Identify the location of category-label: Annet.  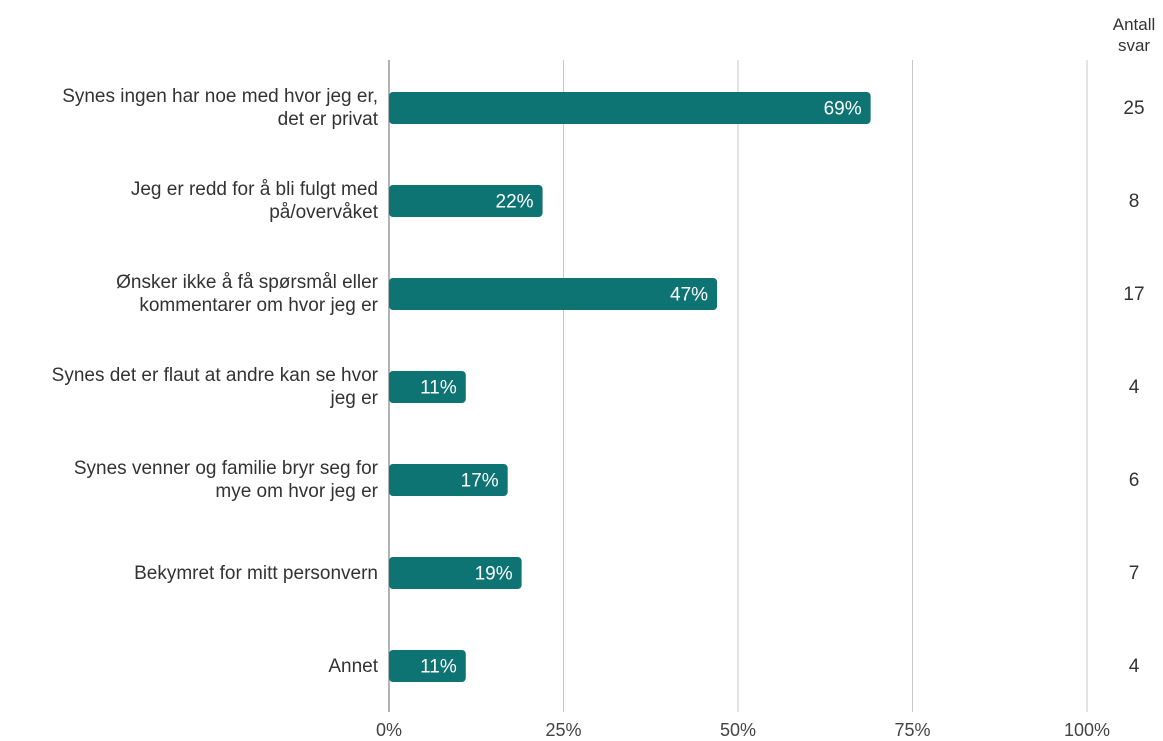
(353, 666).